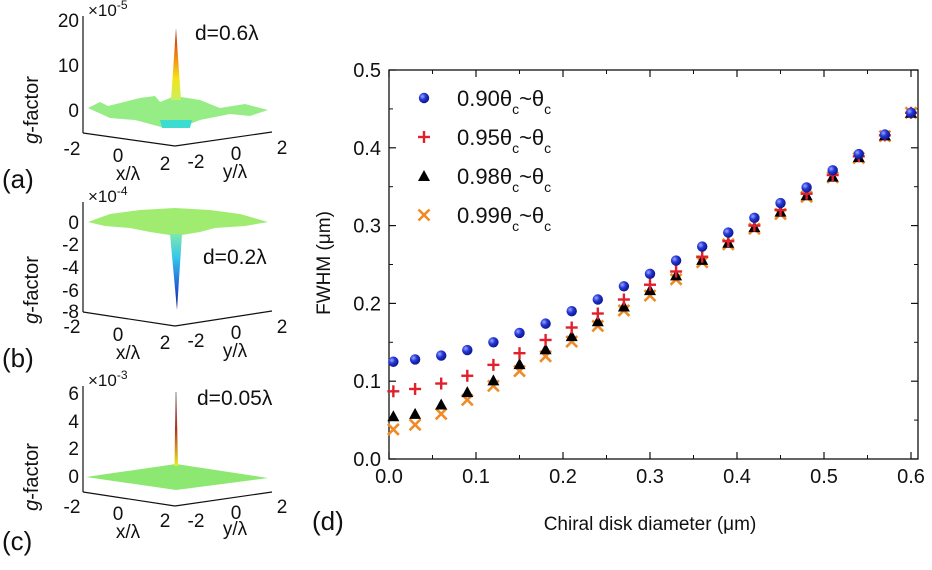  I want to click on legend: 0.90θc~θc 0.95θc~θc 0.98θc~θc 0.99θc~θc, so click(484, 160).